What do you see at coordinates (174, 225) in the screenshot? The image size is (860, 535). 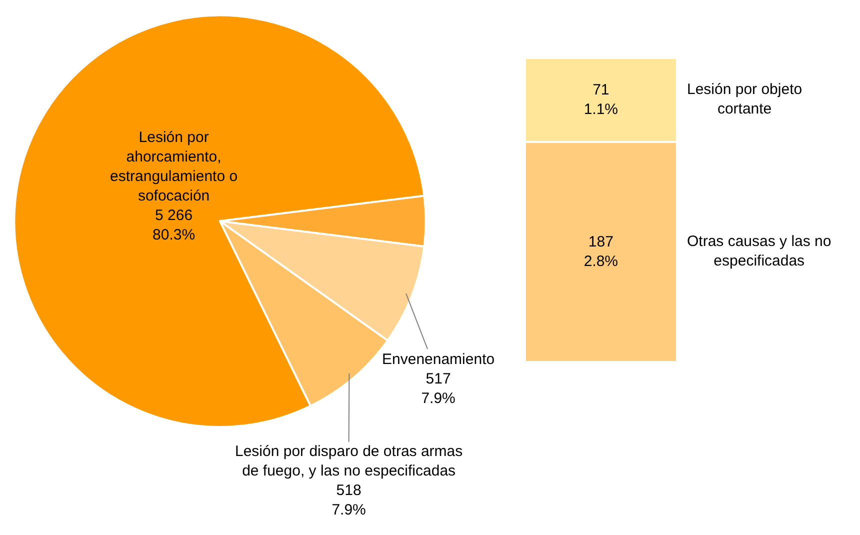 I see `data-label: 5 266 80.3%` at bounding box center [174, 225].